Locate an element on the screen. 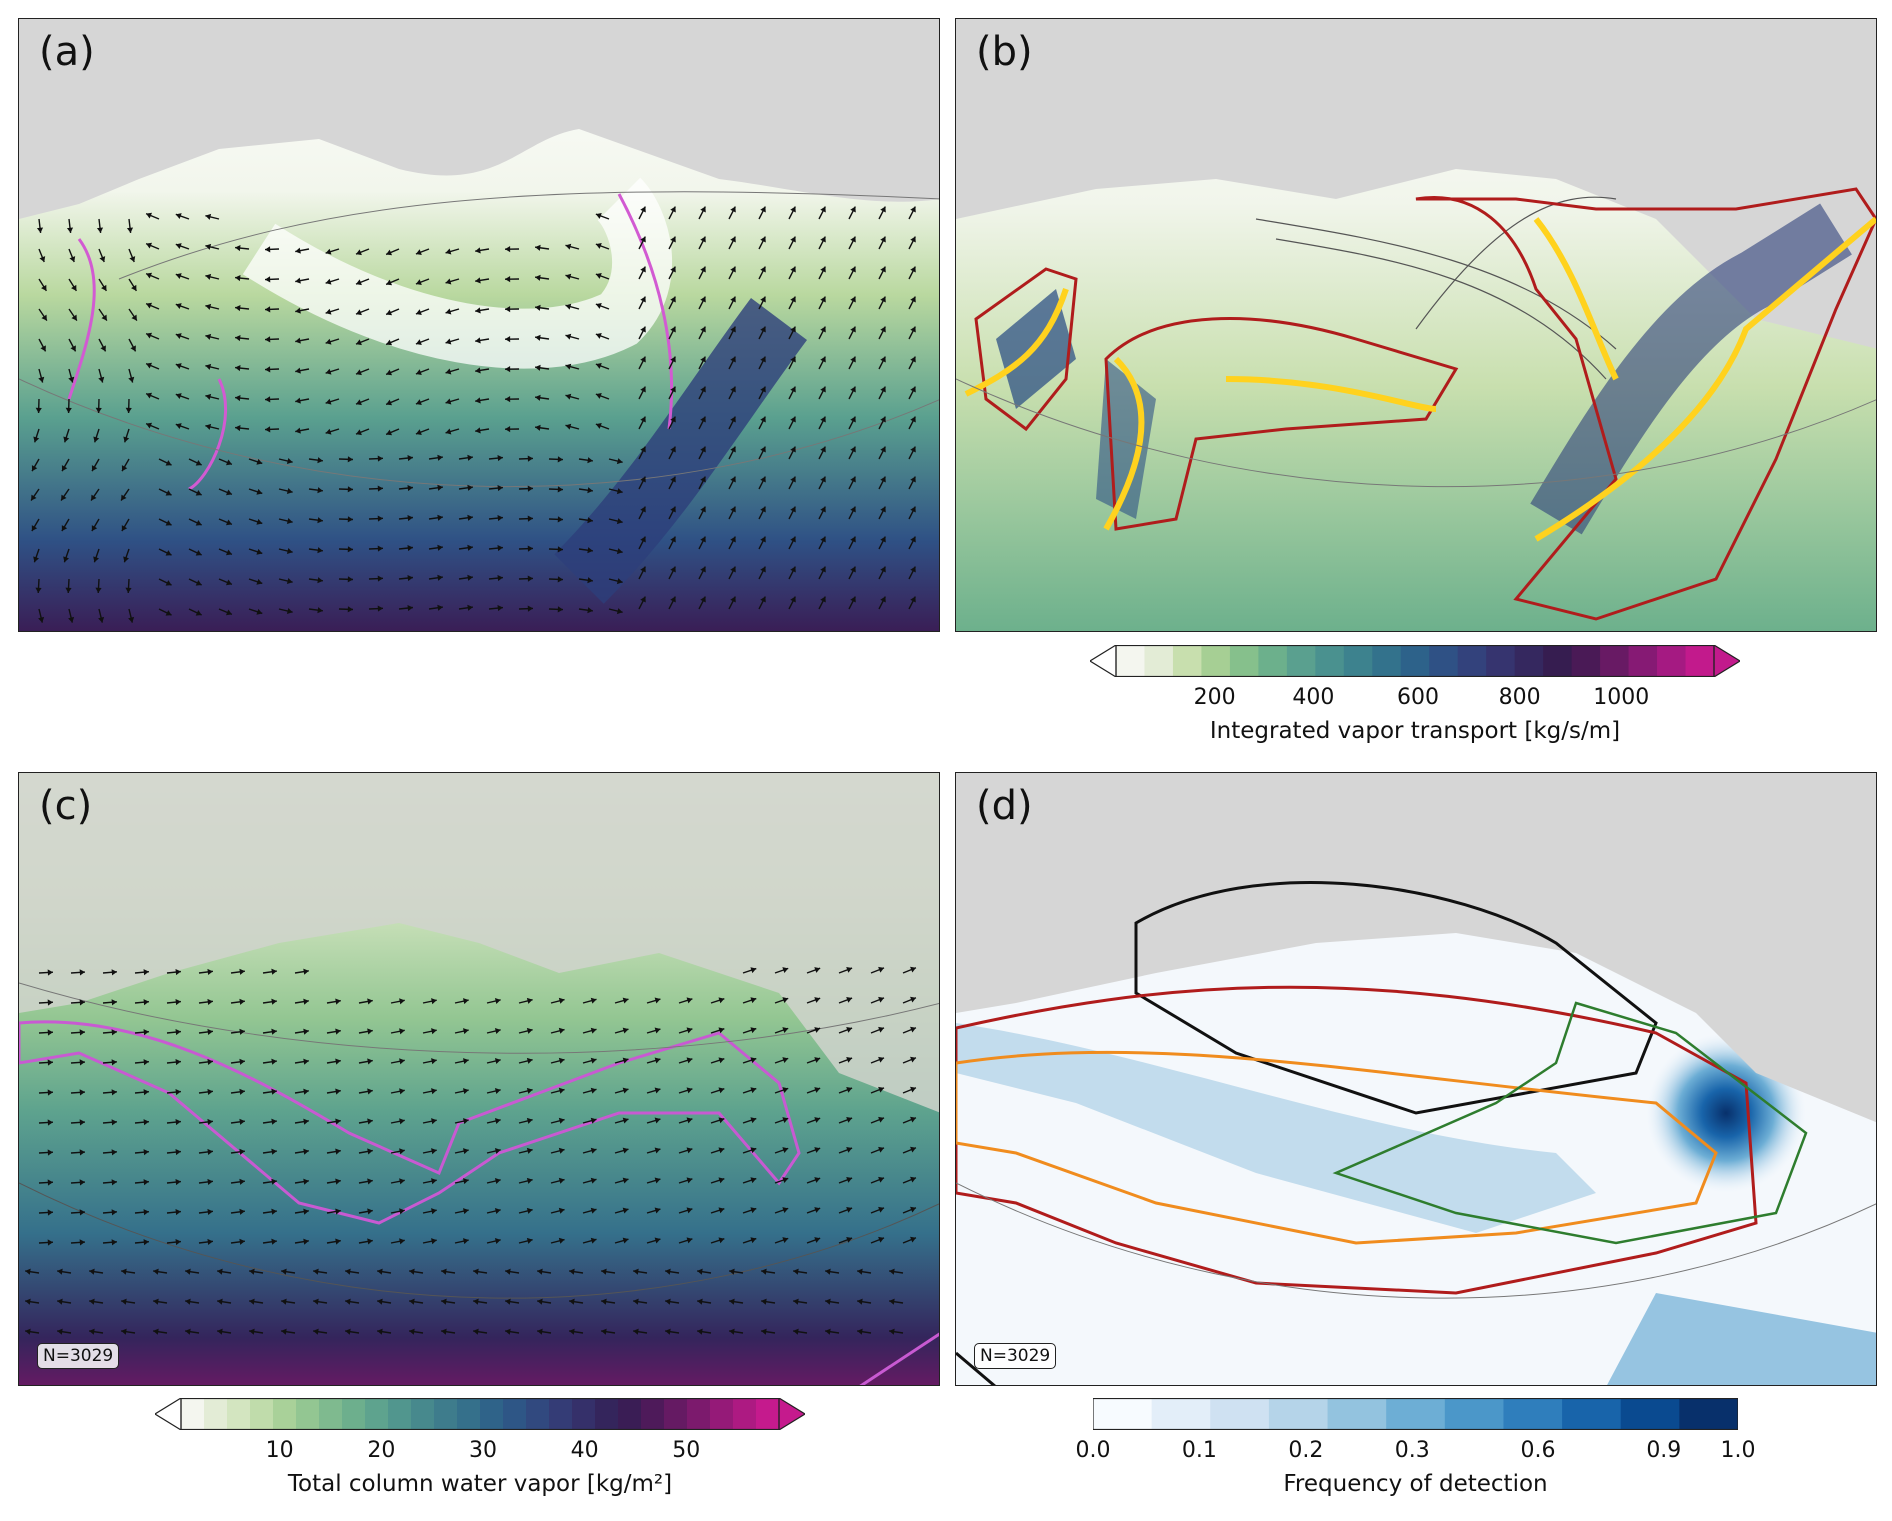 Image resolution: width=1892 pixels, height=1521 pixels. colorbar-tick-label: 400 is located at coordinates (1313, 697).